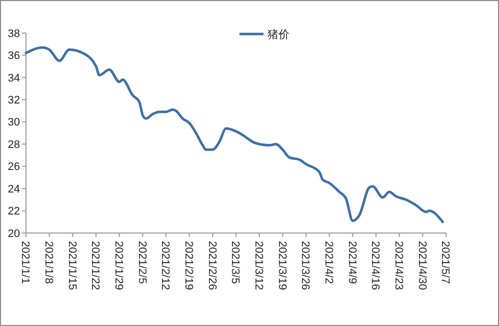 Image resolution: width=499 pixels, height=326 pixels. What do you see at coordinates (188, 265) in the screenshot?
I see `x-tick-label: 2021/2/19` at bounding box center [188, 265].